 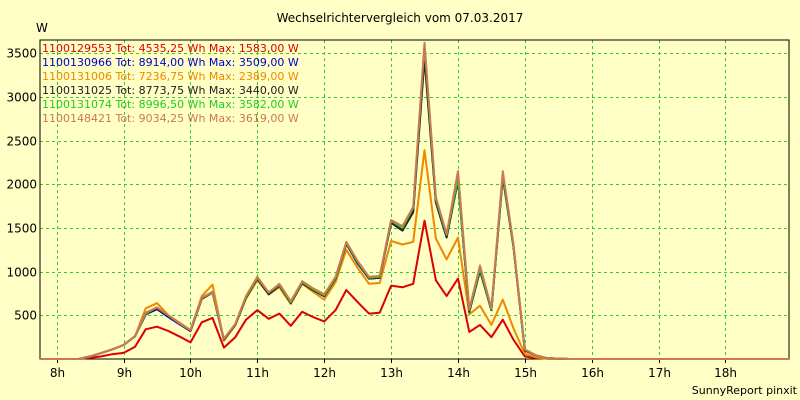 What do you see at coordinates (190, 373) in the screenshot?
I see `x-tick-label: 10h` at bounding box center [190, 373].